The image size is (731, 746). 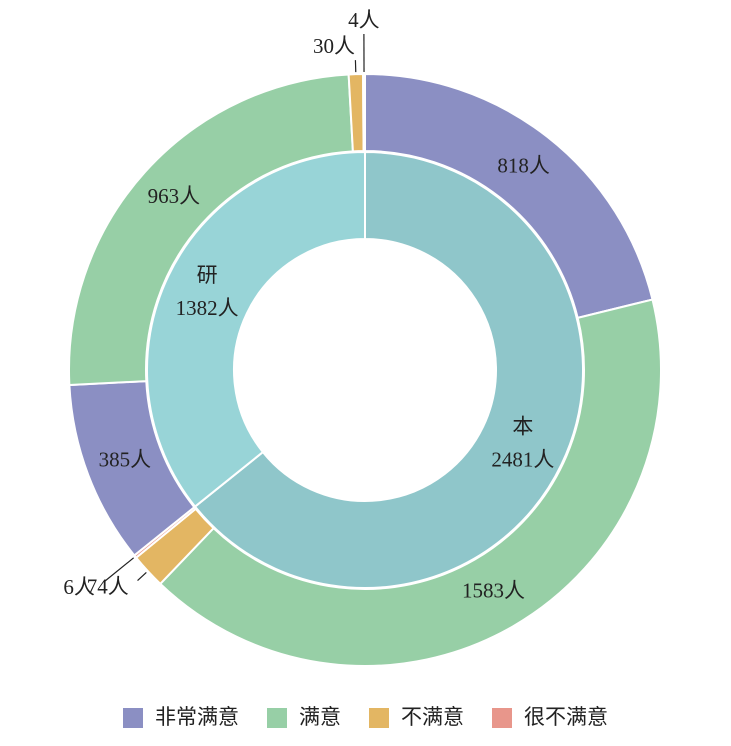 What do you see at coordinates (79, 587) in the screenshot?
I see `value-label: 6人` at bounding box center [79, 587].